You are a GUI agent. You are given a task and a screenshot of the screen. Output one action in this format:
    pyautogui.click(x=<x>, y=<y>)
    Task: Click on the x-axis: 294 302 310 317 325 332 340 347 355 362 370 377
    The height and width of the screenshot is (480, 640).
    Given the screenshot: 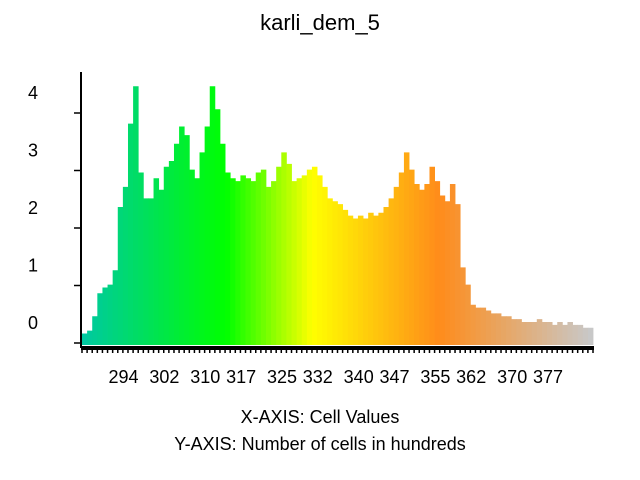 What is the action you would take?
    pyautogui.click(x=337, y=366)
    